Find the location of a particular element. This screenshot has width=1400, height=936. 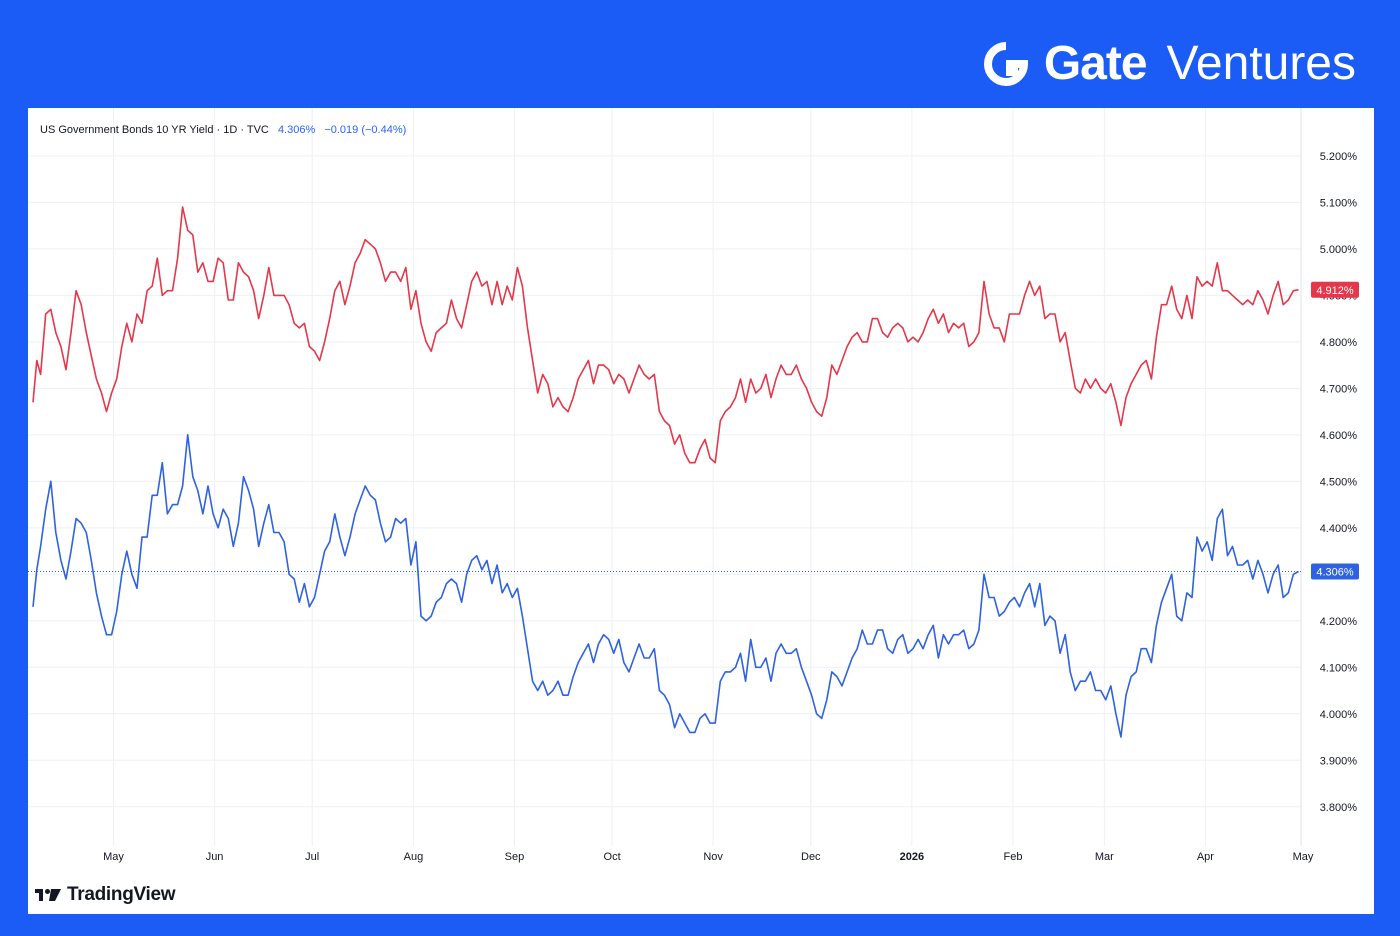

y-tick-label: 4.600% is located at coordinates (1339, 436).